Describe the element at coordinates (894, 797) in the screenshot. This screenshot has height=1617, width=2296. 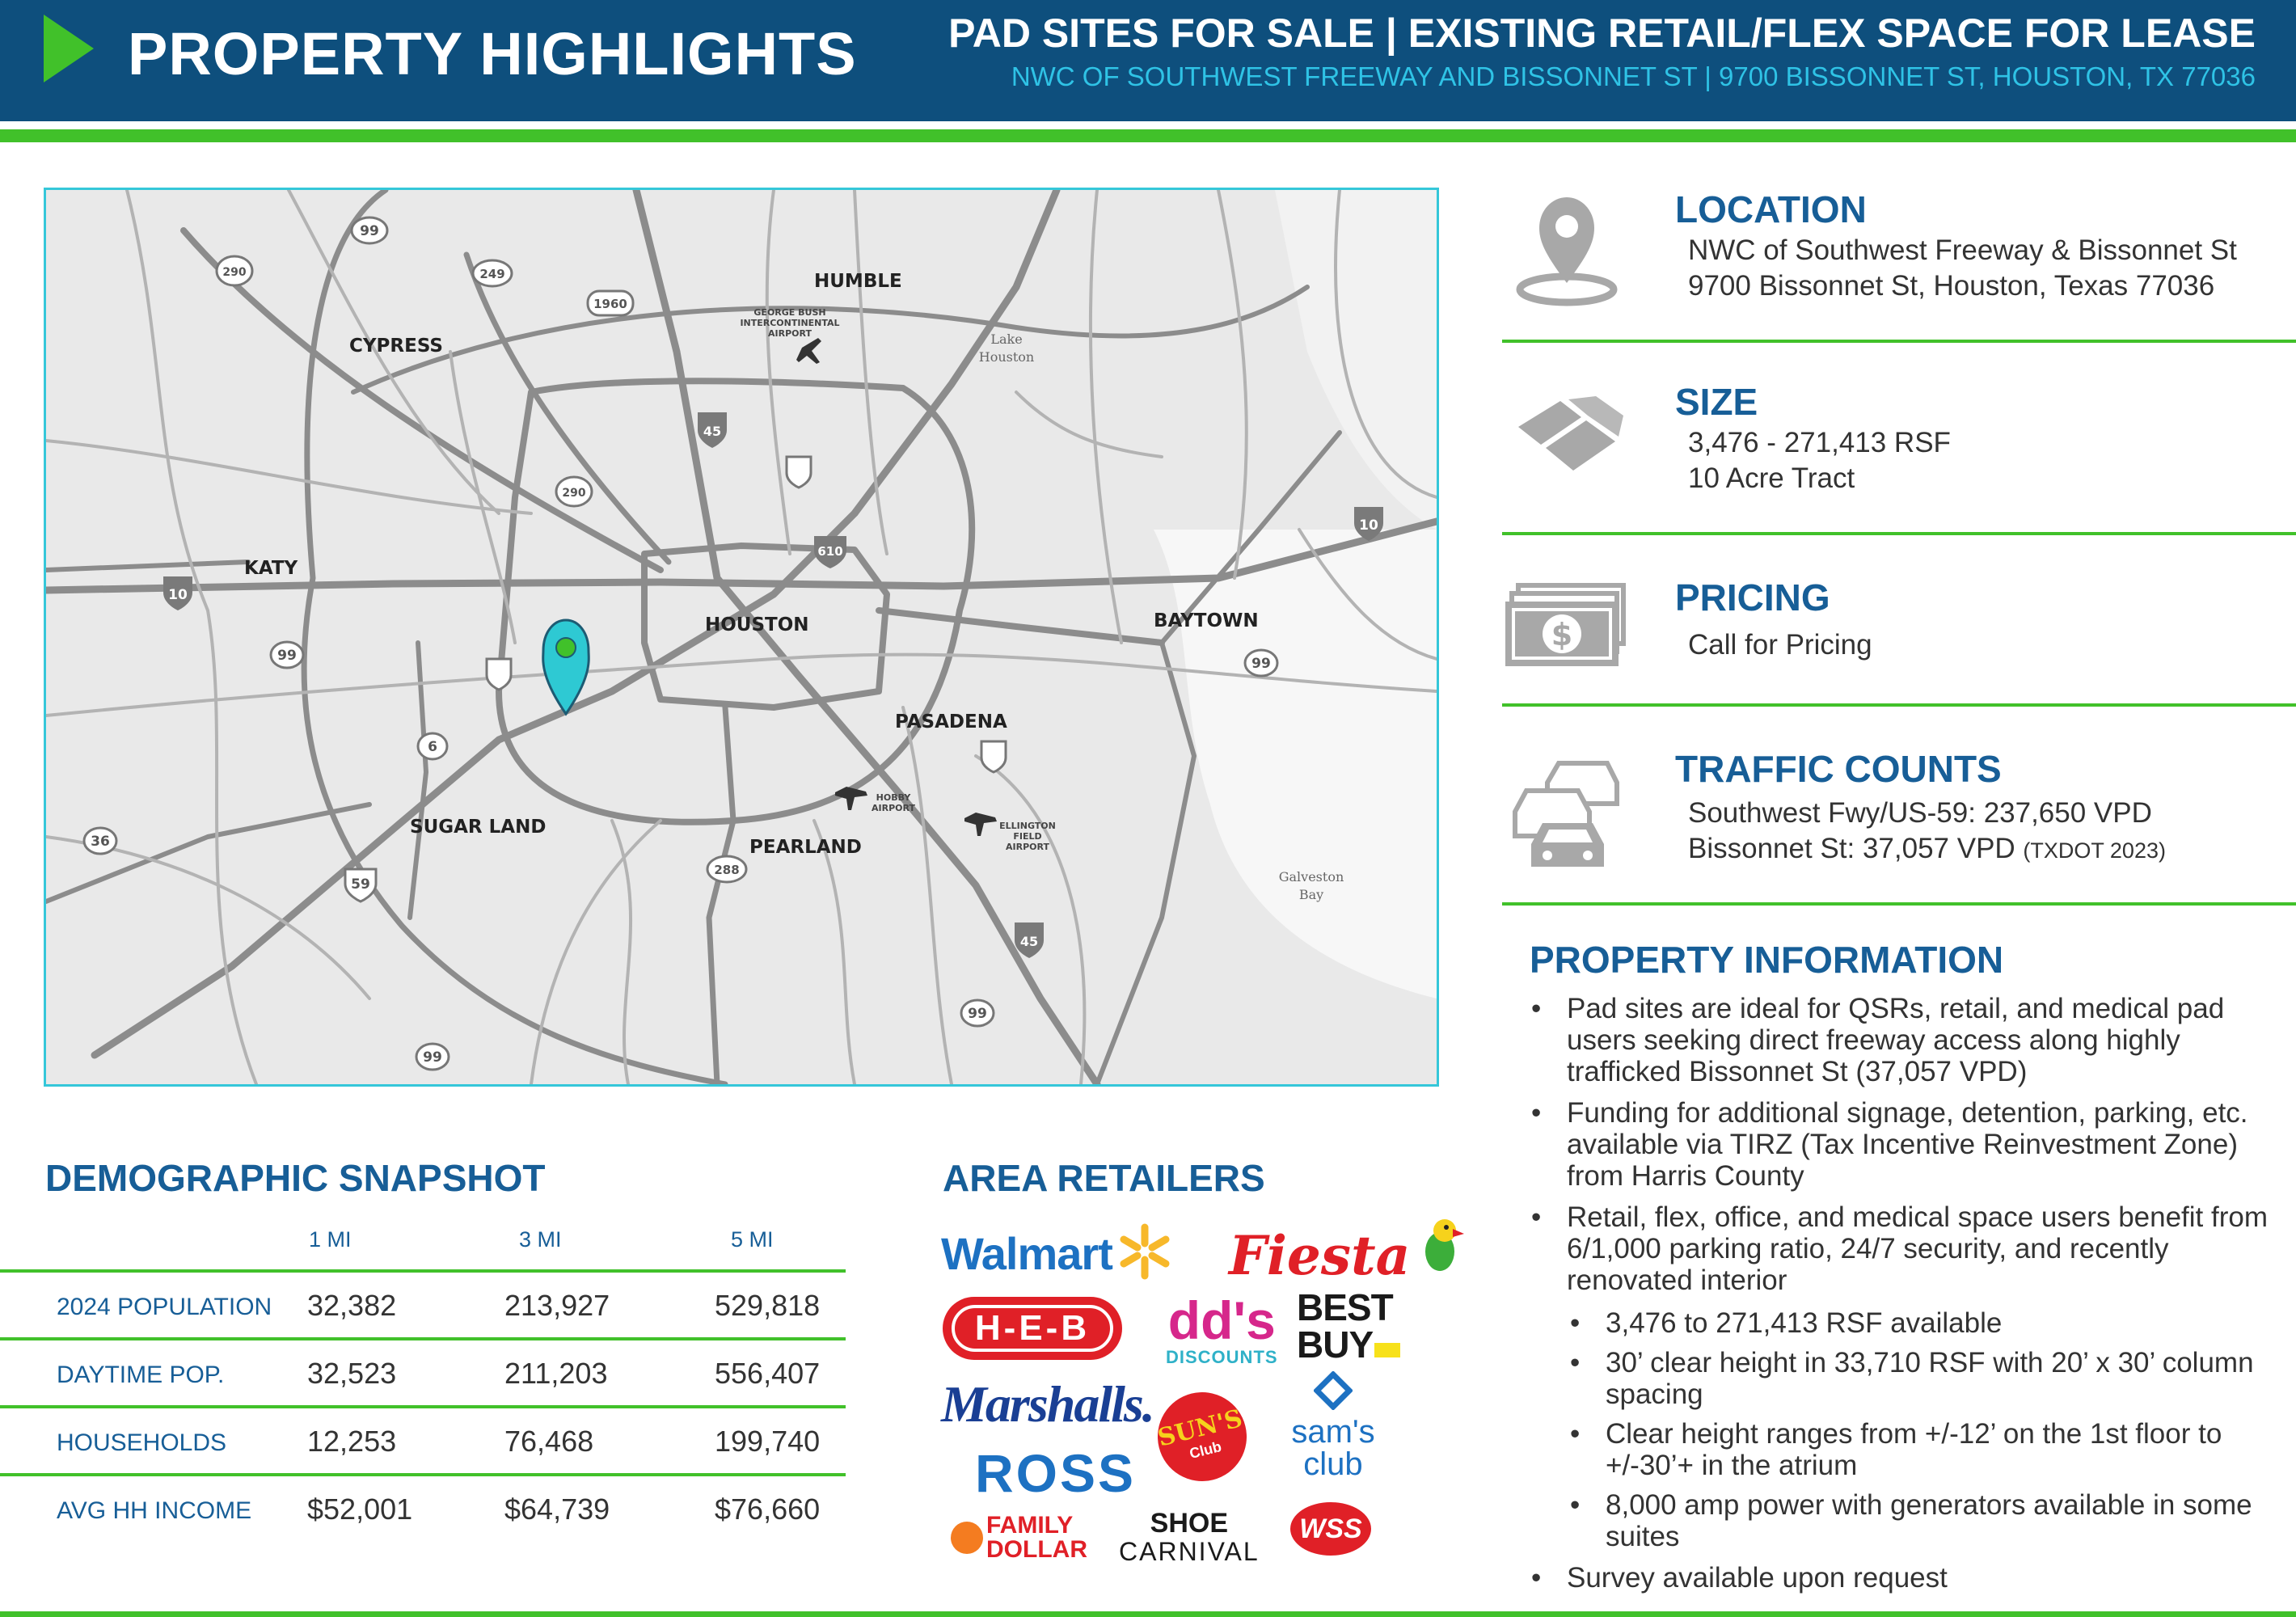
I see `map-label-hobby: HOBBY` at that location.